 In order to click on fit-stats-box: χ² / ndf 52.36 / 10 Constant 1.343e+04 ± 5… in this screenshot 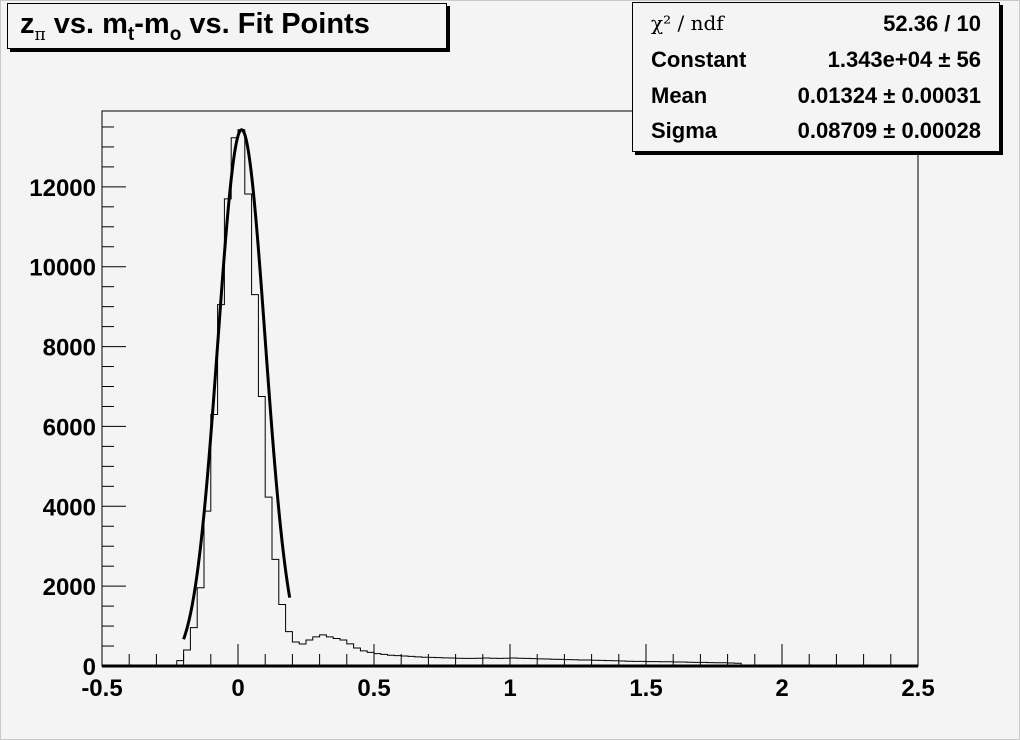, I will do `click(816, 77)`.